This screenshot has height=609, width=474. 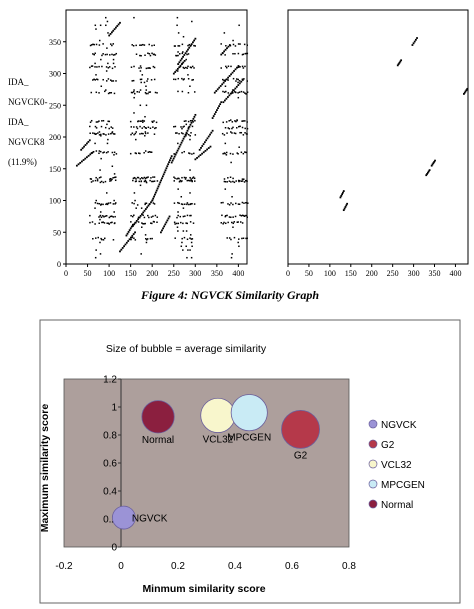 I want to click on y-tick-label: 0.8, so click(x=110, y=436).